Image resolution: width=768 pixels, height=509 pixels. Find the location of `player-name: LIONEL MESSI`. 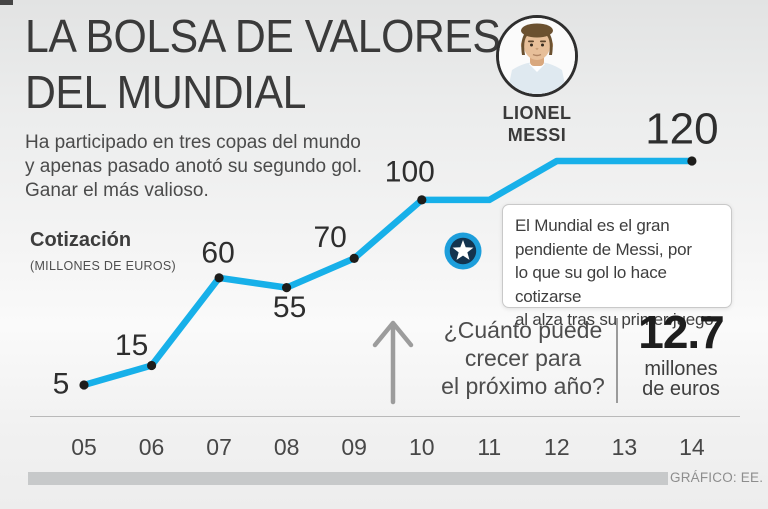

player-name: LIONEL MESSI is located at coordinates (537, 124).